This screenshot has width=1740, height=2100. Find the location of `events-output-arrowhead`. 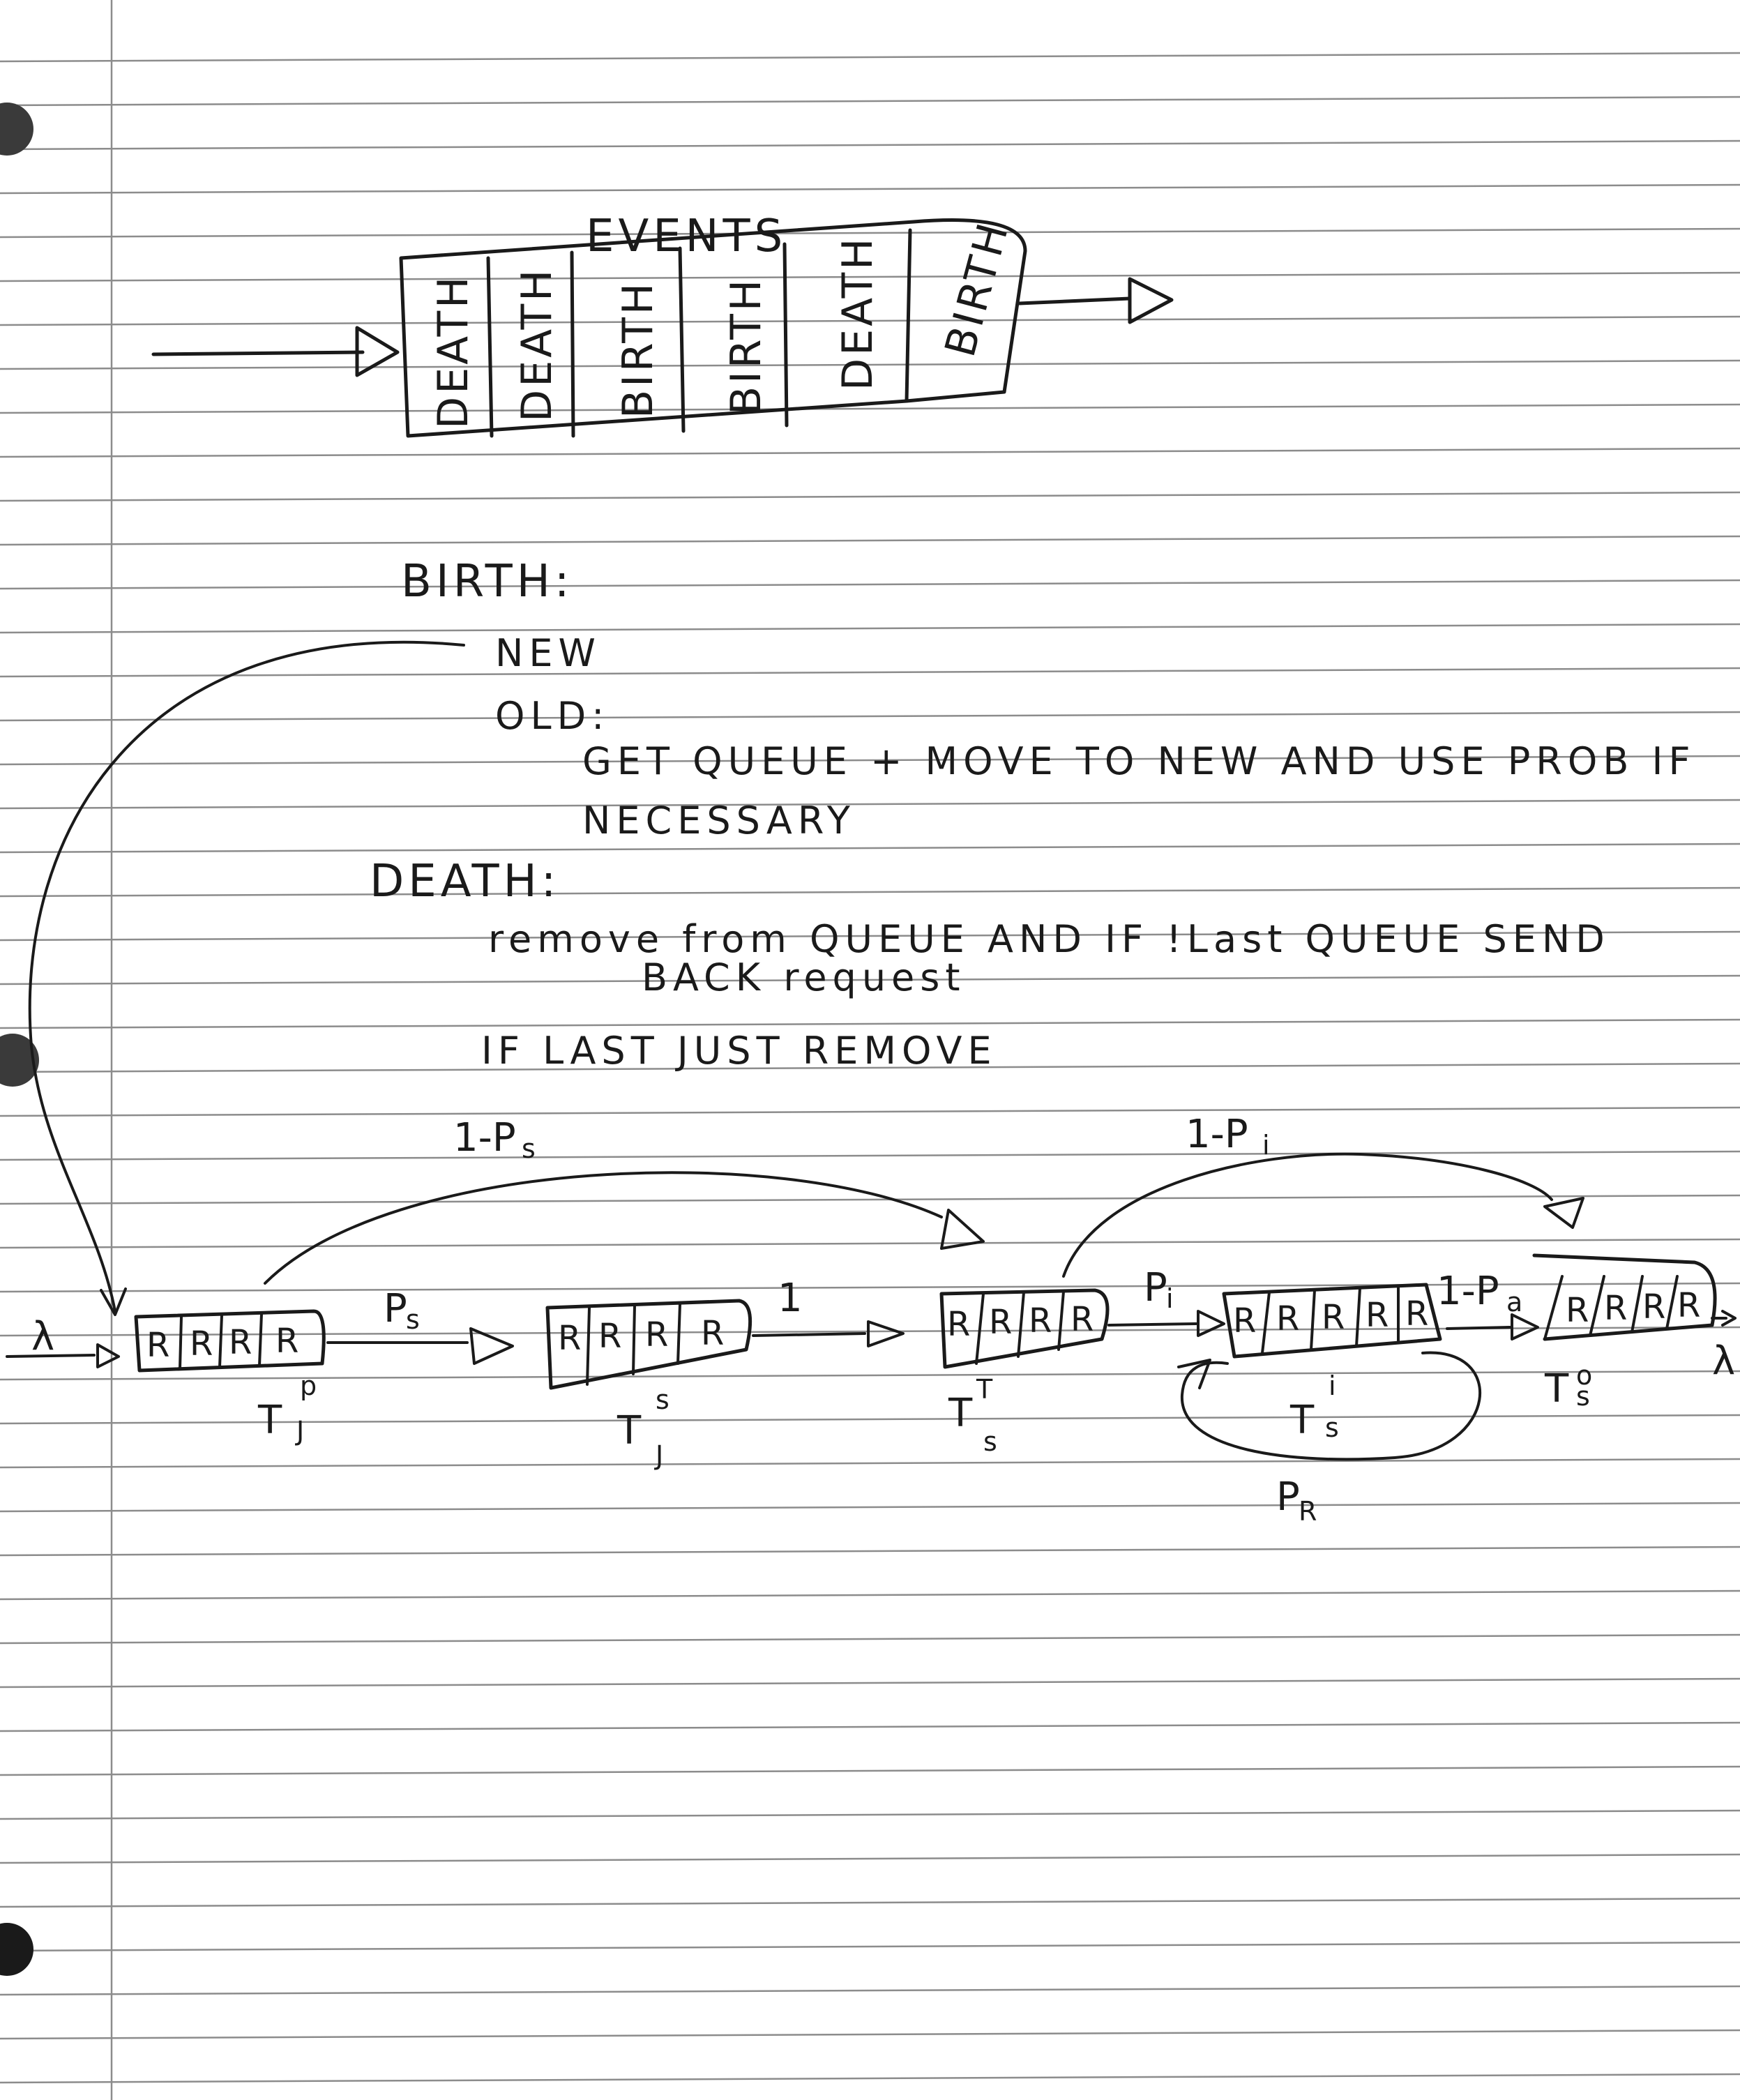

events-output-arrowhead is located at coordinates (1151, 300).